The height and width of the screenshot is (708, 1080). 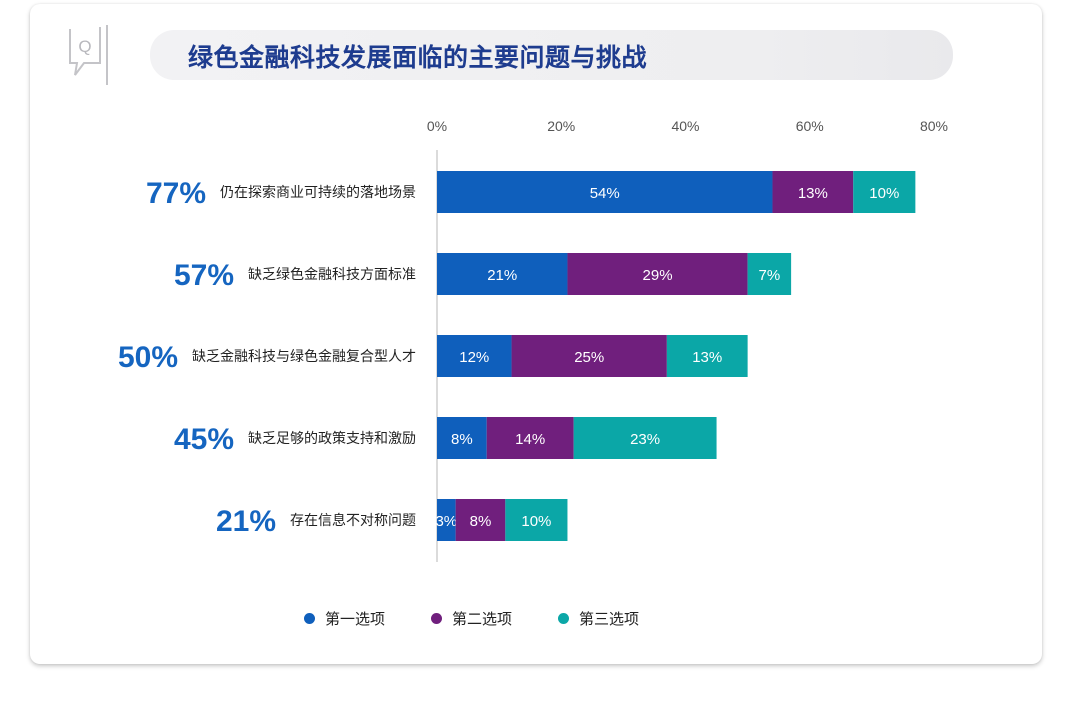 What do you see at coordinates (561, 126) in the screenshot?
I see `x-tick-label: 20%` at bounding box center [561, 126].